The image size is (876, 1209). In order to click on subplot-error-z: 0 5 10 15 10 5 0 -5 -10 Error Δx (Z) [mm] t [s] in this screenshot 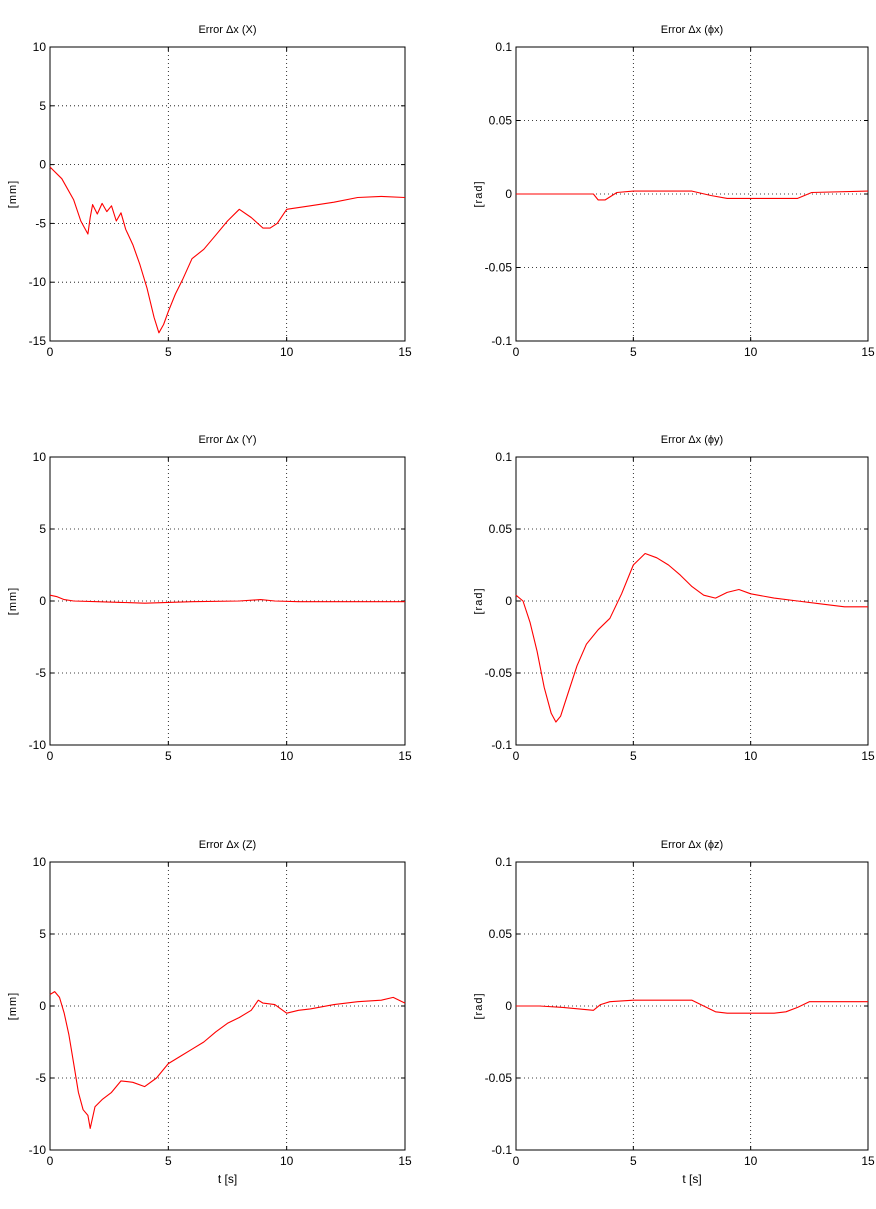, I will do `click(209, 1012)`.